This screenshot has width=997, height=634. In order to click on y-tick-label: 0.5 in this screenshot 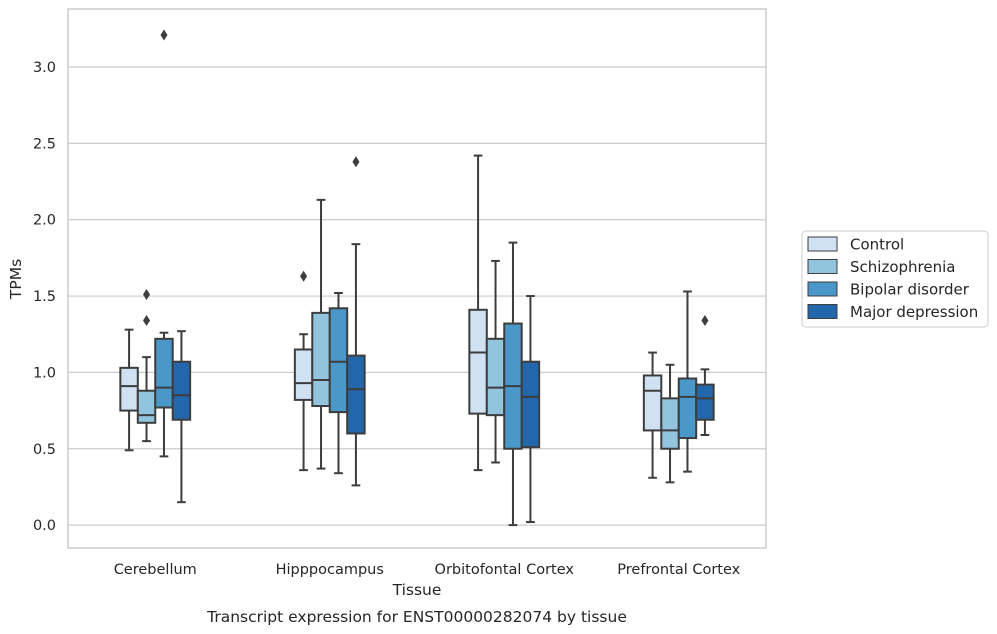, I will do `click(44, 450)`.